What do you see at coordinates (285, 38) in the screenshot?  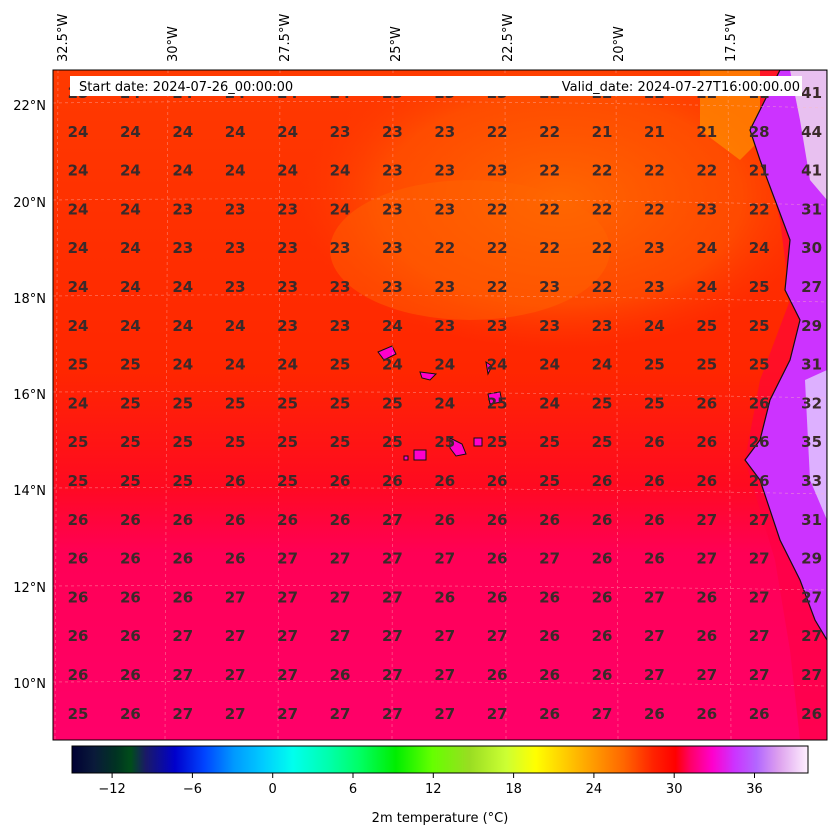 I see `lon-label: 27.5°W` at bounding box center [285, 38].